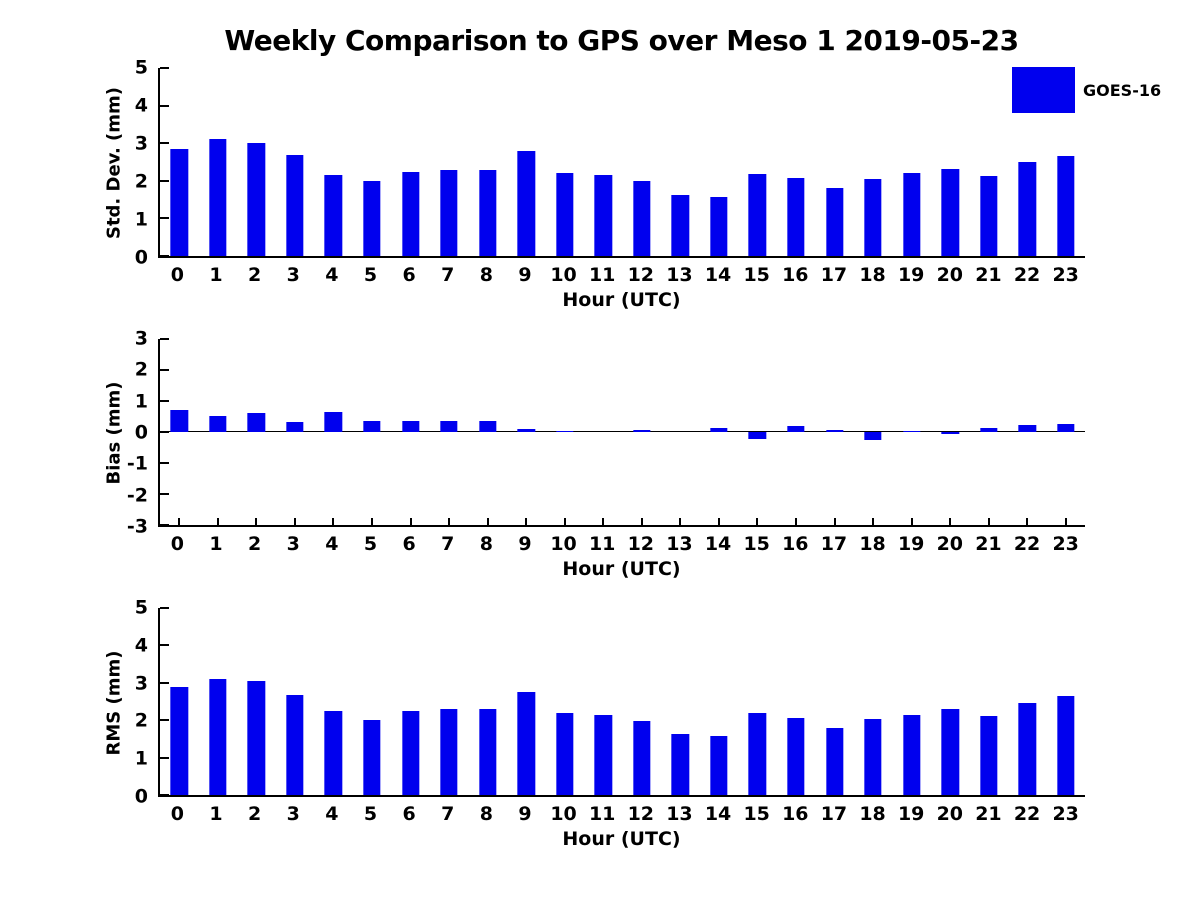 This screenshot has height=900, width=1200. I want to click on x-tick-label: 2, so click(254, 275).